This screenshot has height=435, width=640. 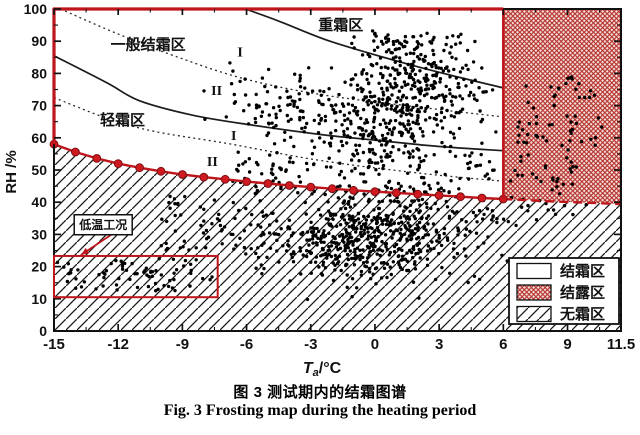 What do you see at coordinates (310, 344) in the screenshot?
I see `x-tick-label: -3` at bounding box center [310, 344].